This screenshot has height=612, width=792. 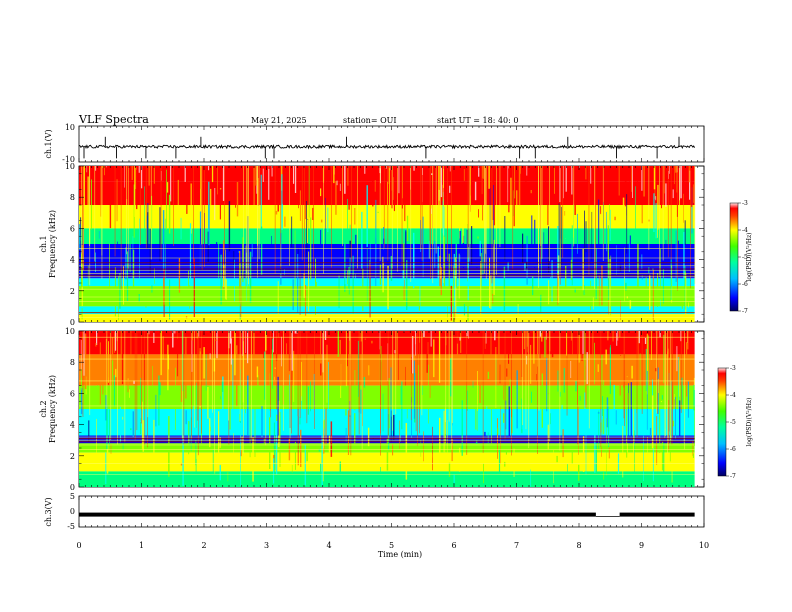 What do you see at coordinates (734, 257) in the screenshot?
I see `ch1-colorbar` at bounding box center [734, 257].